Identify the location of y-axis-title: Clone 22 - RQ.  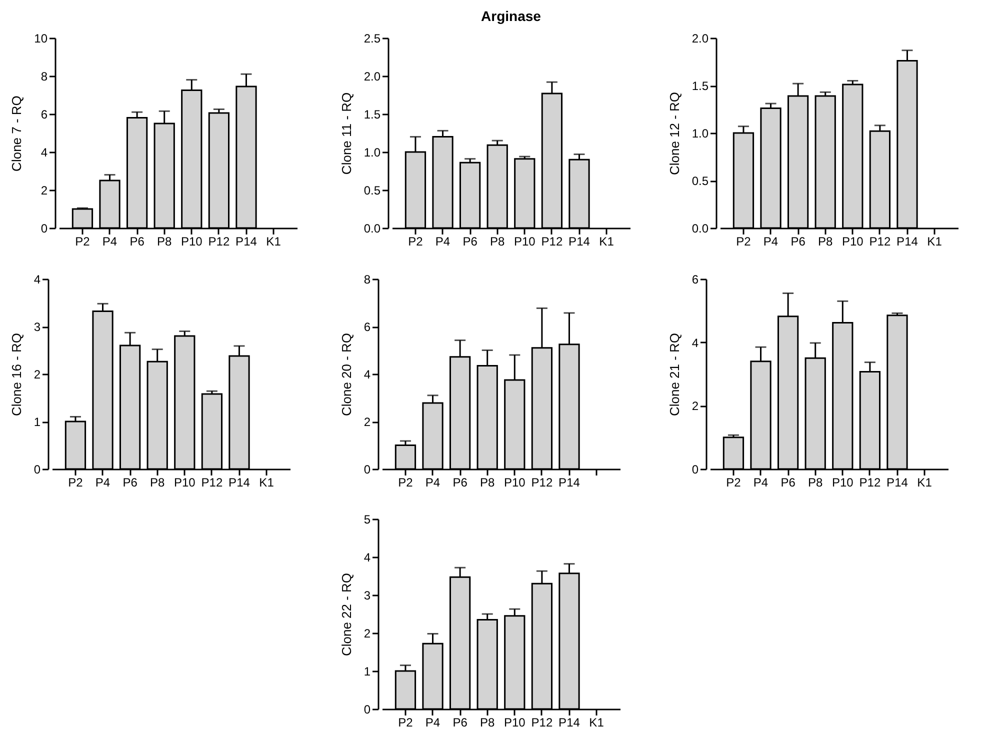
(346, 614).